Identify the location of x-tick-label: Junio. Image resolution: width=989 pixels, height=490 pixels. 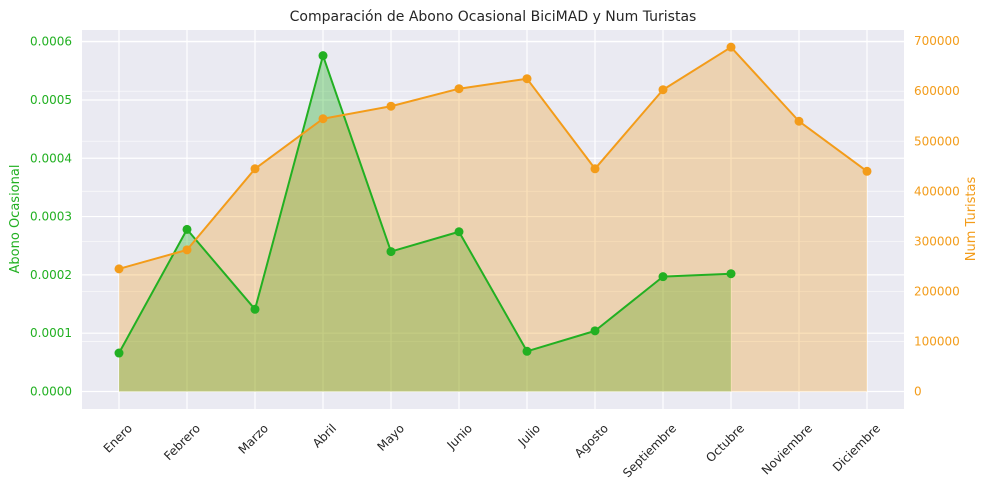
(459, 436).